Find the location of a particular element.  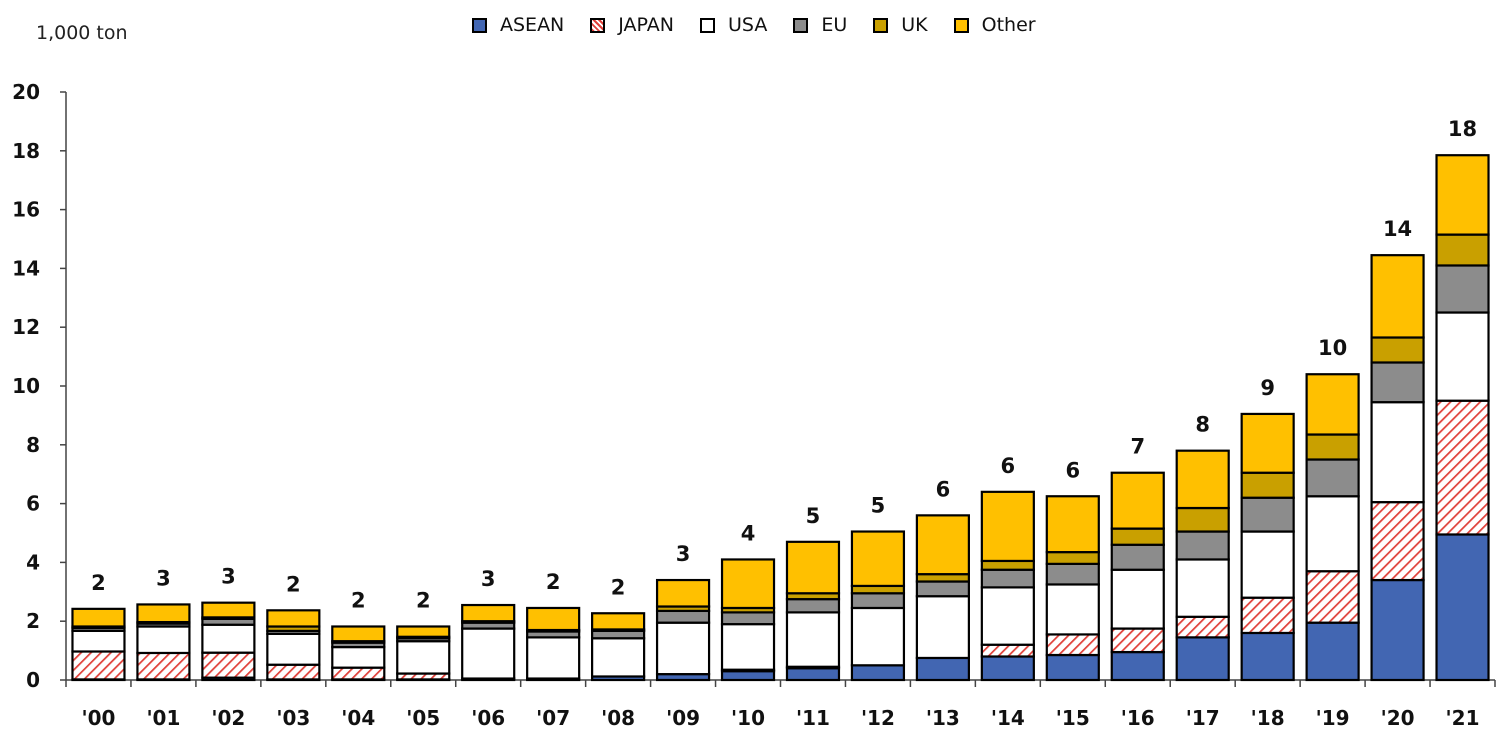

x-tick-label-21: '21 is located at coordinates (1463, 718).